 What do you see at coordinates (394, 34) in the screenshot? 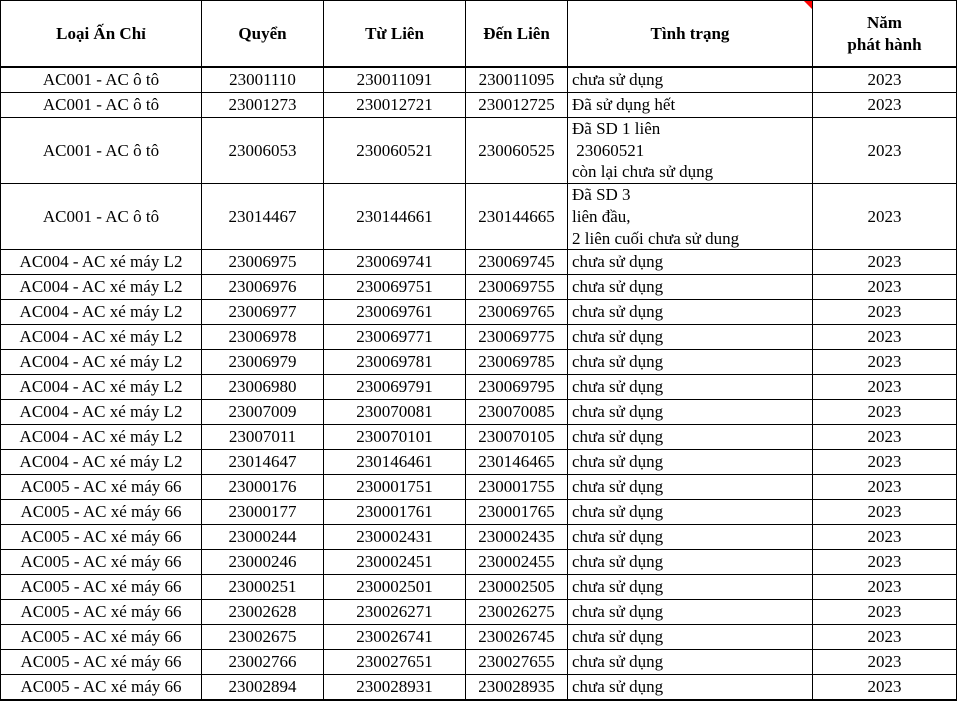
I see `header-cell-tu-lien: Từ Liên` at bounding box center [394, 34].